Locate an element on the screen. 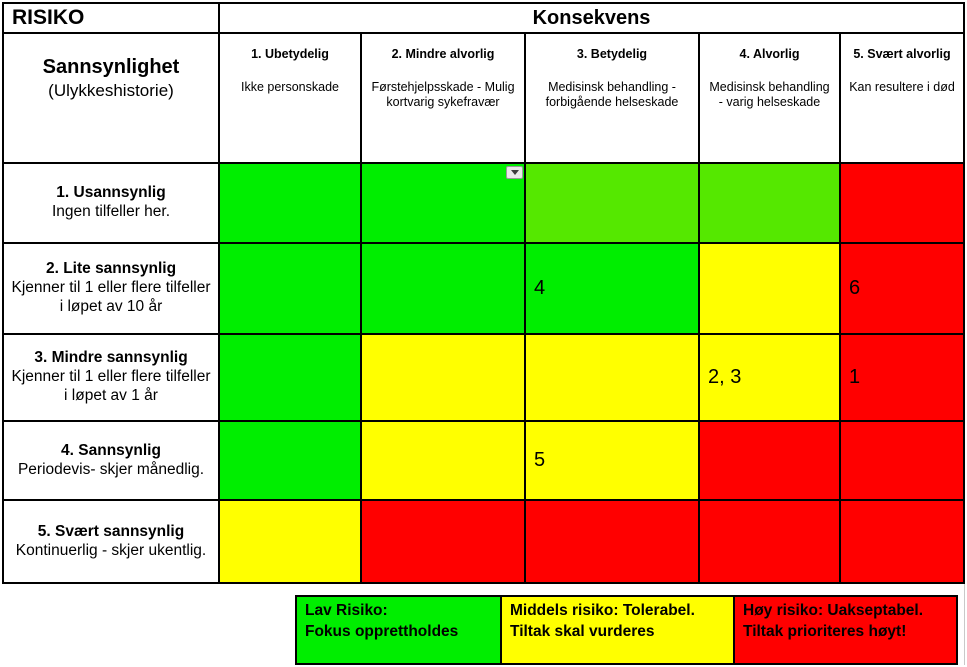 Image resolution: width=967 pixels, height=667 pixels. cell-dropdown-button is located at coordinates (514, 172).